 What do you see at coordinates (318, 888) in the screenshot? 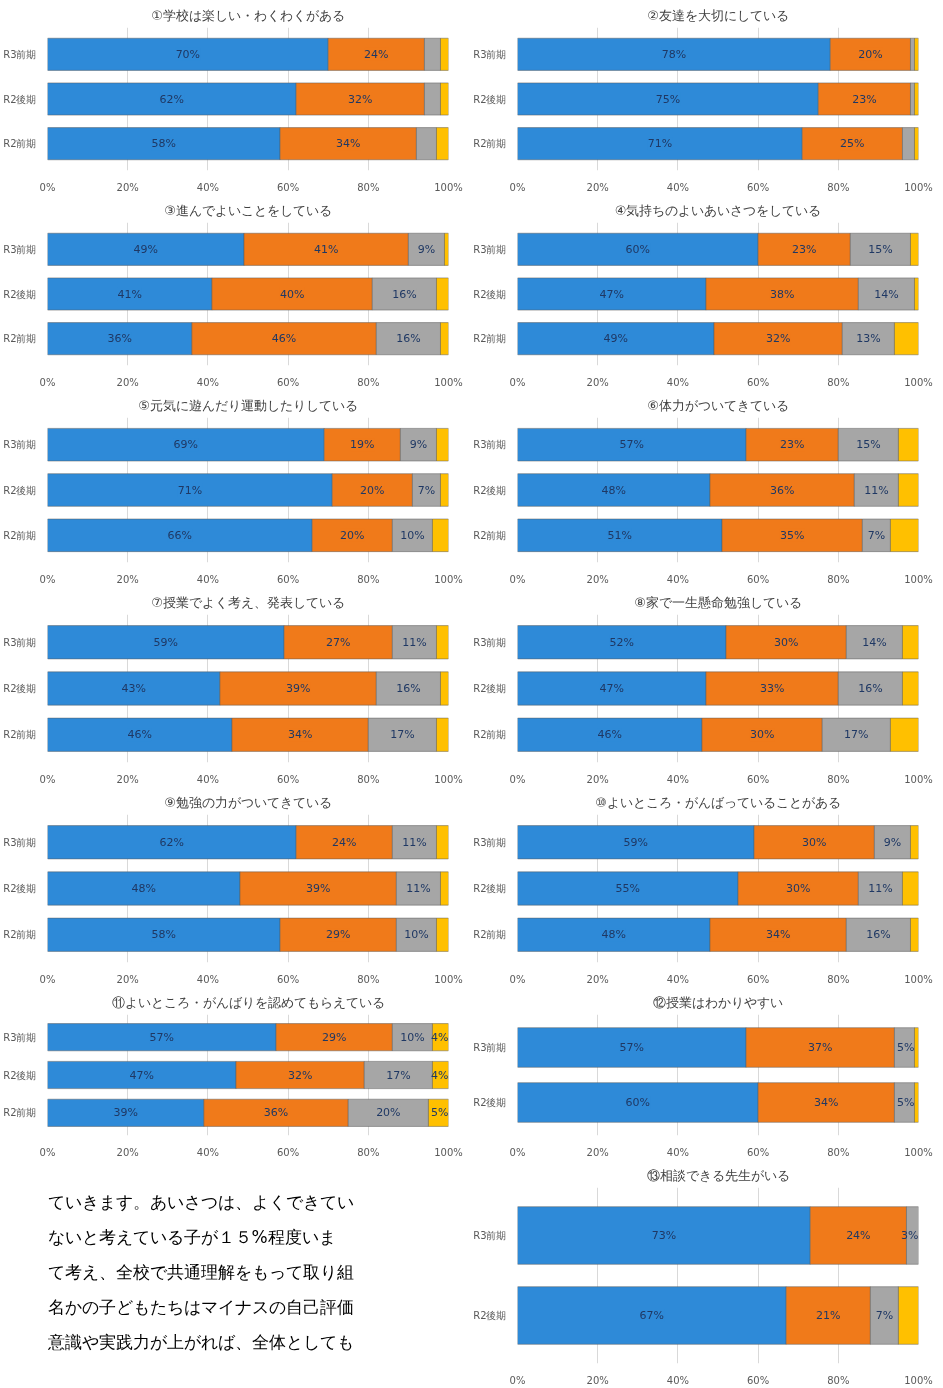
I see `data-label: 39%` at bounding box center [318, 888].